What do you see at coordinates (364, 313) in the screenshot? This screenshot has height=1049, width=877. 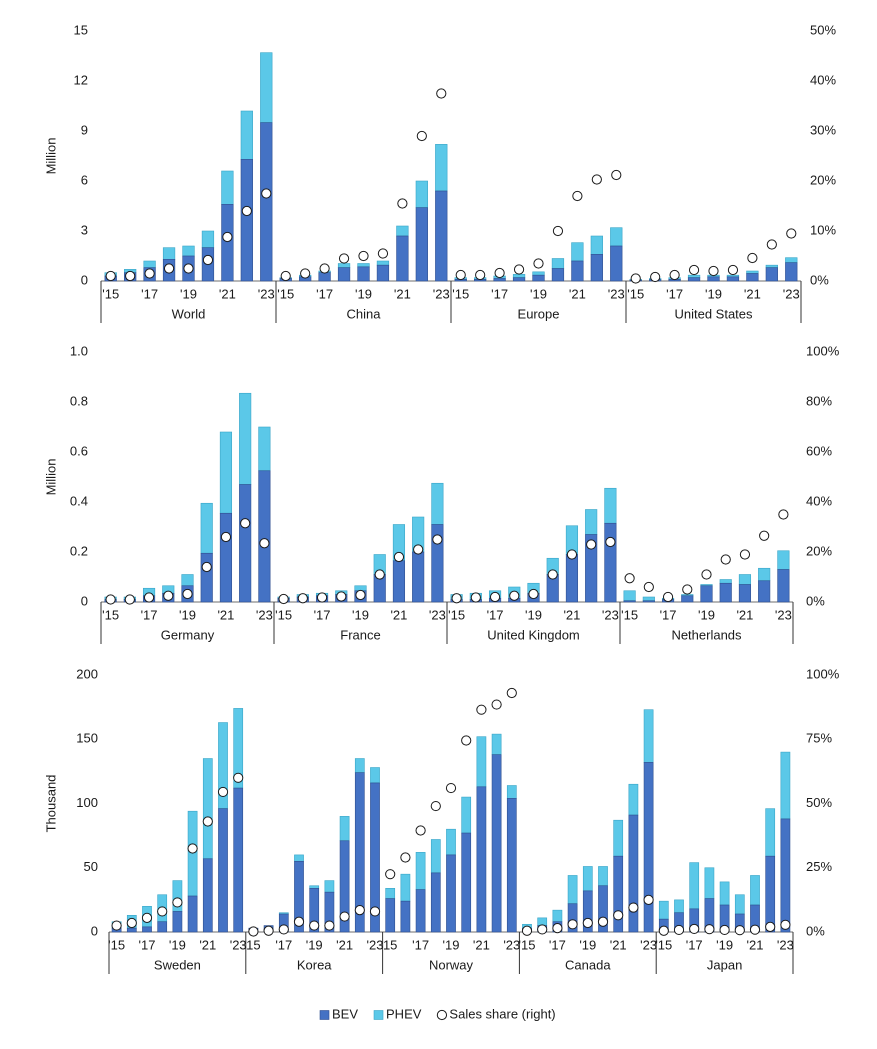 I see `group-label: China` at bounding box center [364, 313].